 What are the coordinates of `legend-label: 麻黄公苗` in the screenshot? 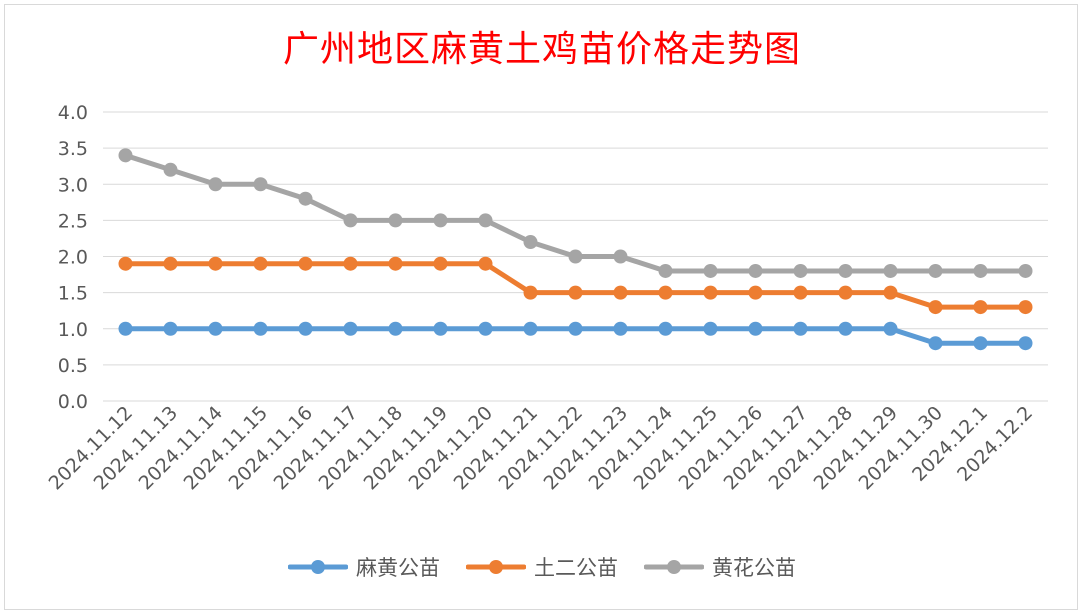 It's located at (398, 568).